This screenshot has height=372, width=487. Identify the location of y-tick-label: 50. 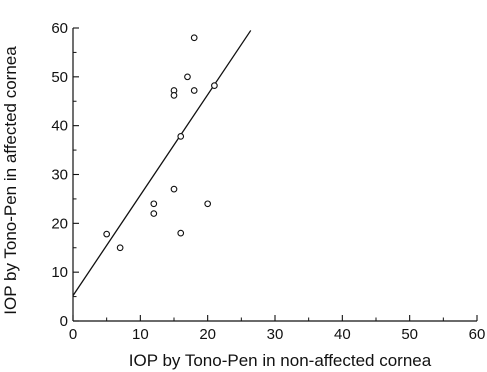
(59, 77).